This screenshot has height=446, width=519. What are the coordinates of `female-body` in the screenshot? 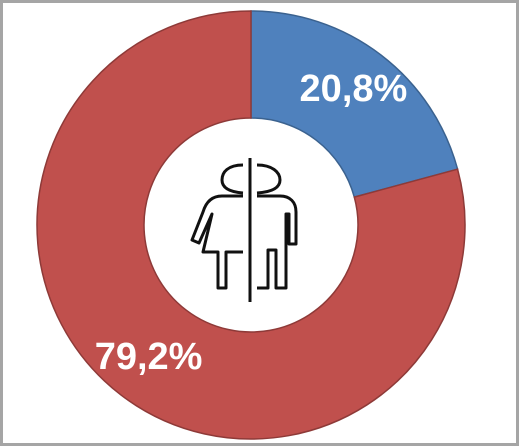 It's located at (216, 242).